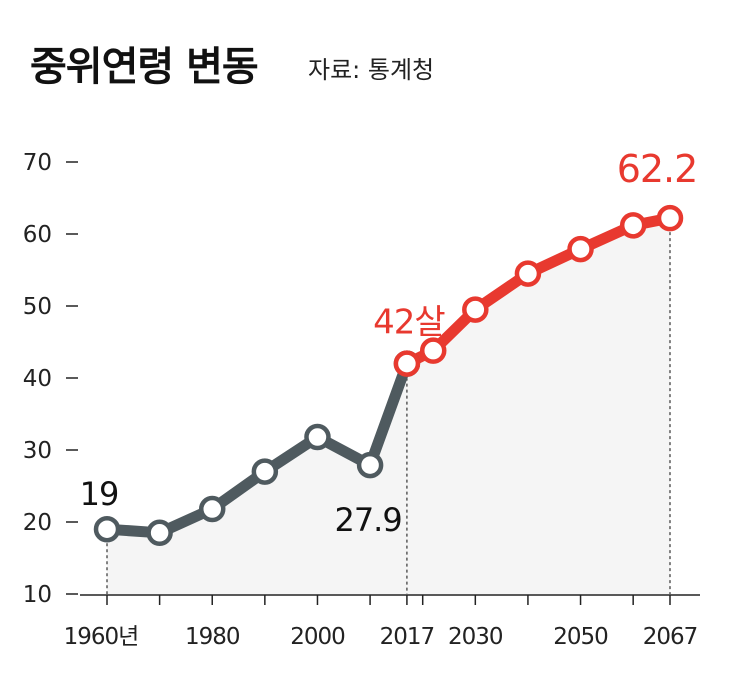 The width and height of the screenshot is (739, 686). Describe the element at coordinates (407, 637) in the screenshot. I see `x-tick-label: 2017` at that location.